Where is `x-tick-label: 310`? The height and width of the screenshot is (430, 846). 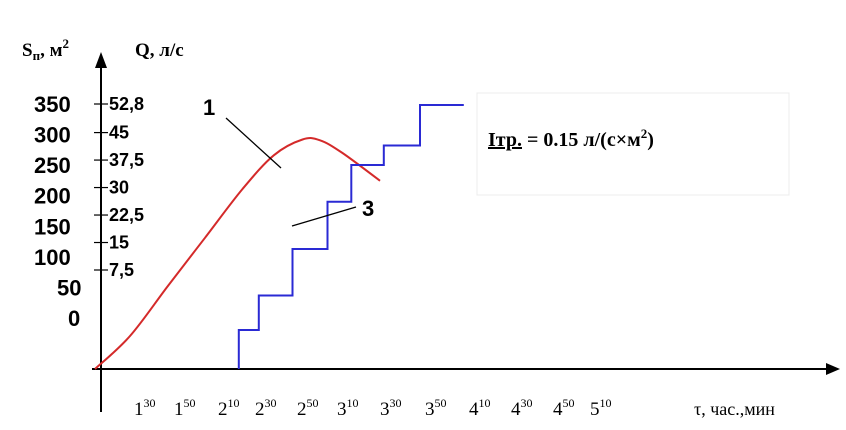 x-tick-label: 310 is located at coordinates (348, 408).